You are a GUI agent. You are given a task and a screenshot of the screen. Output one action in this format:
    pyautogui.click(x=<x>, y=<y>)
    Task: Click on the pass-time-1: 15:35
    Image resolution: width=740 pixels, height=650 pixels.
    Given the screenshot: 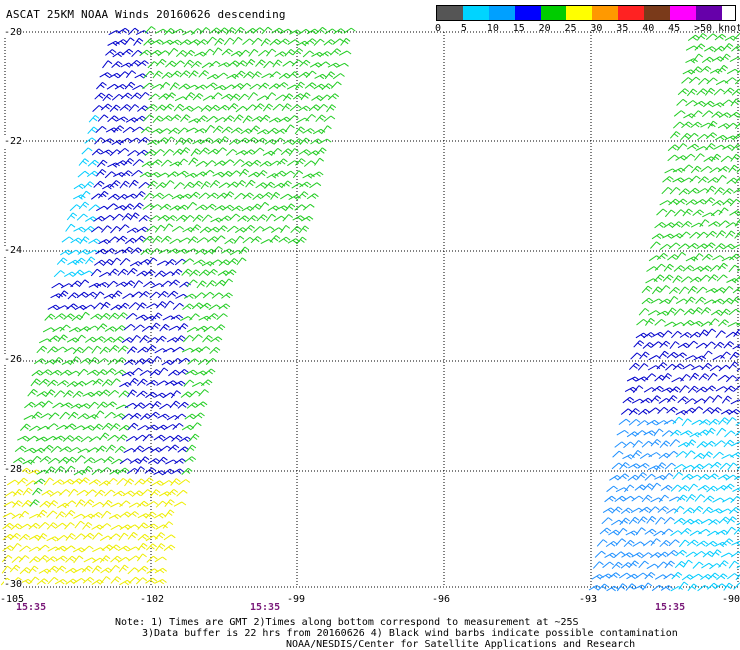 What is the action you would take?
    pyautogui.click(x=31, y=607)
    